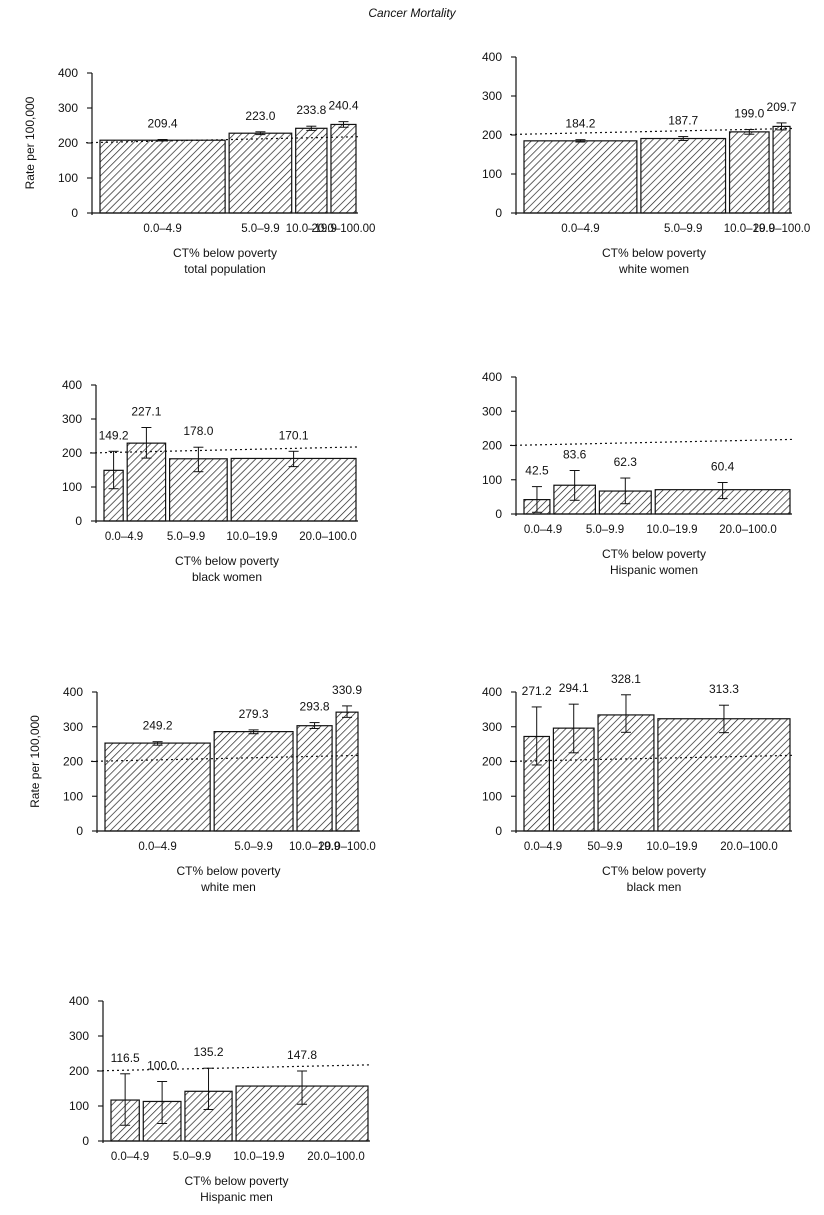 This screenshot has width=824, height=1215. What do you see at coordinates (683, 121) in the screenshot?
I see `value-label: 187.7` at bounding box center [683, 121].